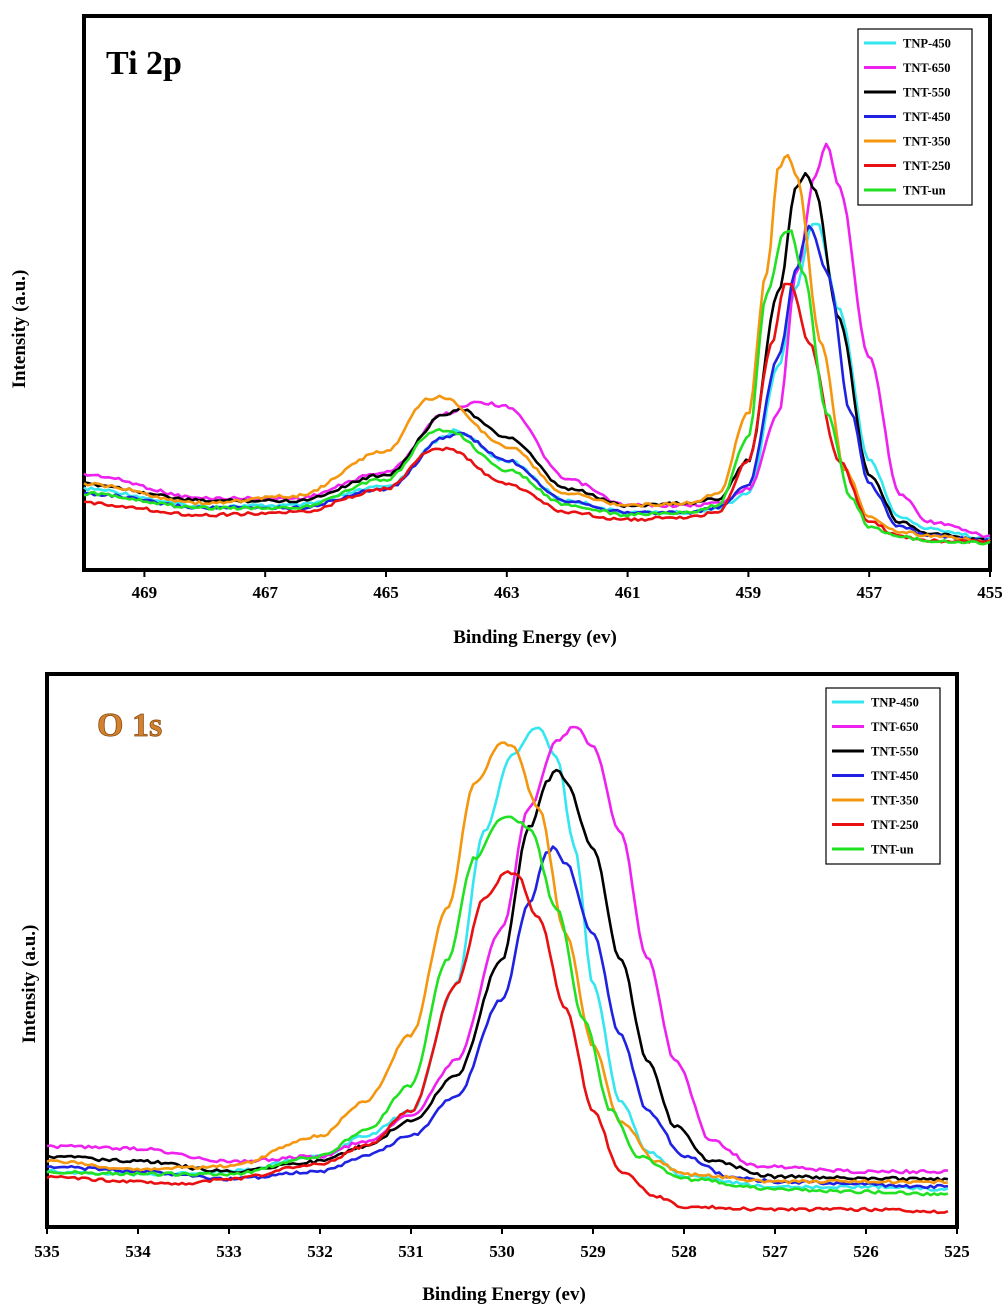 This screenshot has height=1307, width=1002. Describe the element at coordinates (138, 1251) in the screenshot. I see `x-tick-label: 534` at that location.